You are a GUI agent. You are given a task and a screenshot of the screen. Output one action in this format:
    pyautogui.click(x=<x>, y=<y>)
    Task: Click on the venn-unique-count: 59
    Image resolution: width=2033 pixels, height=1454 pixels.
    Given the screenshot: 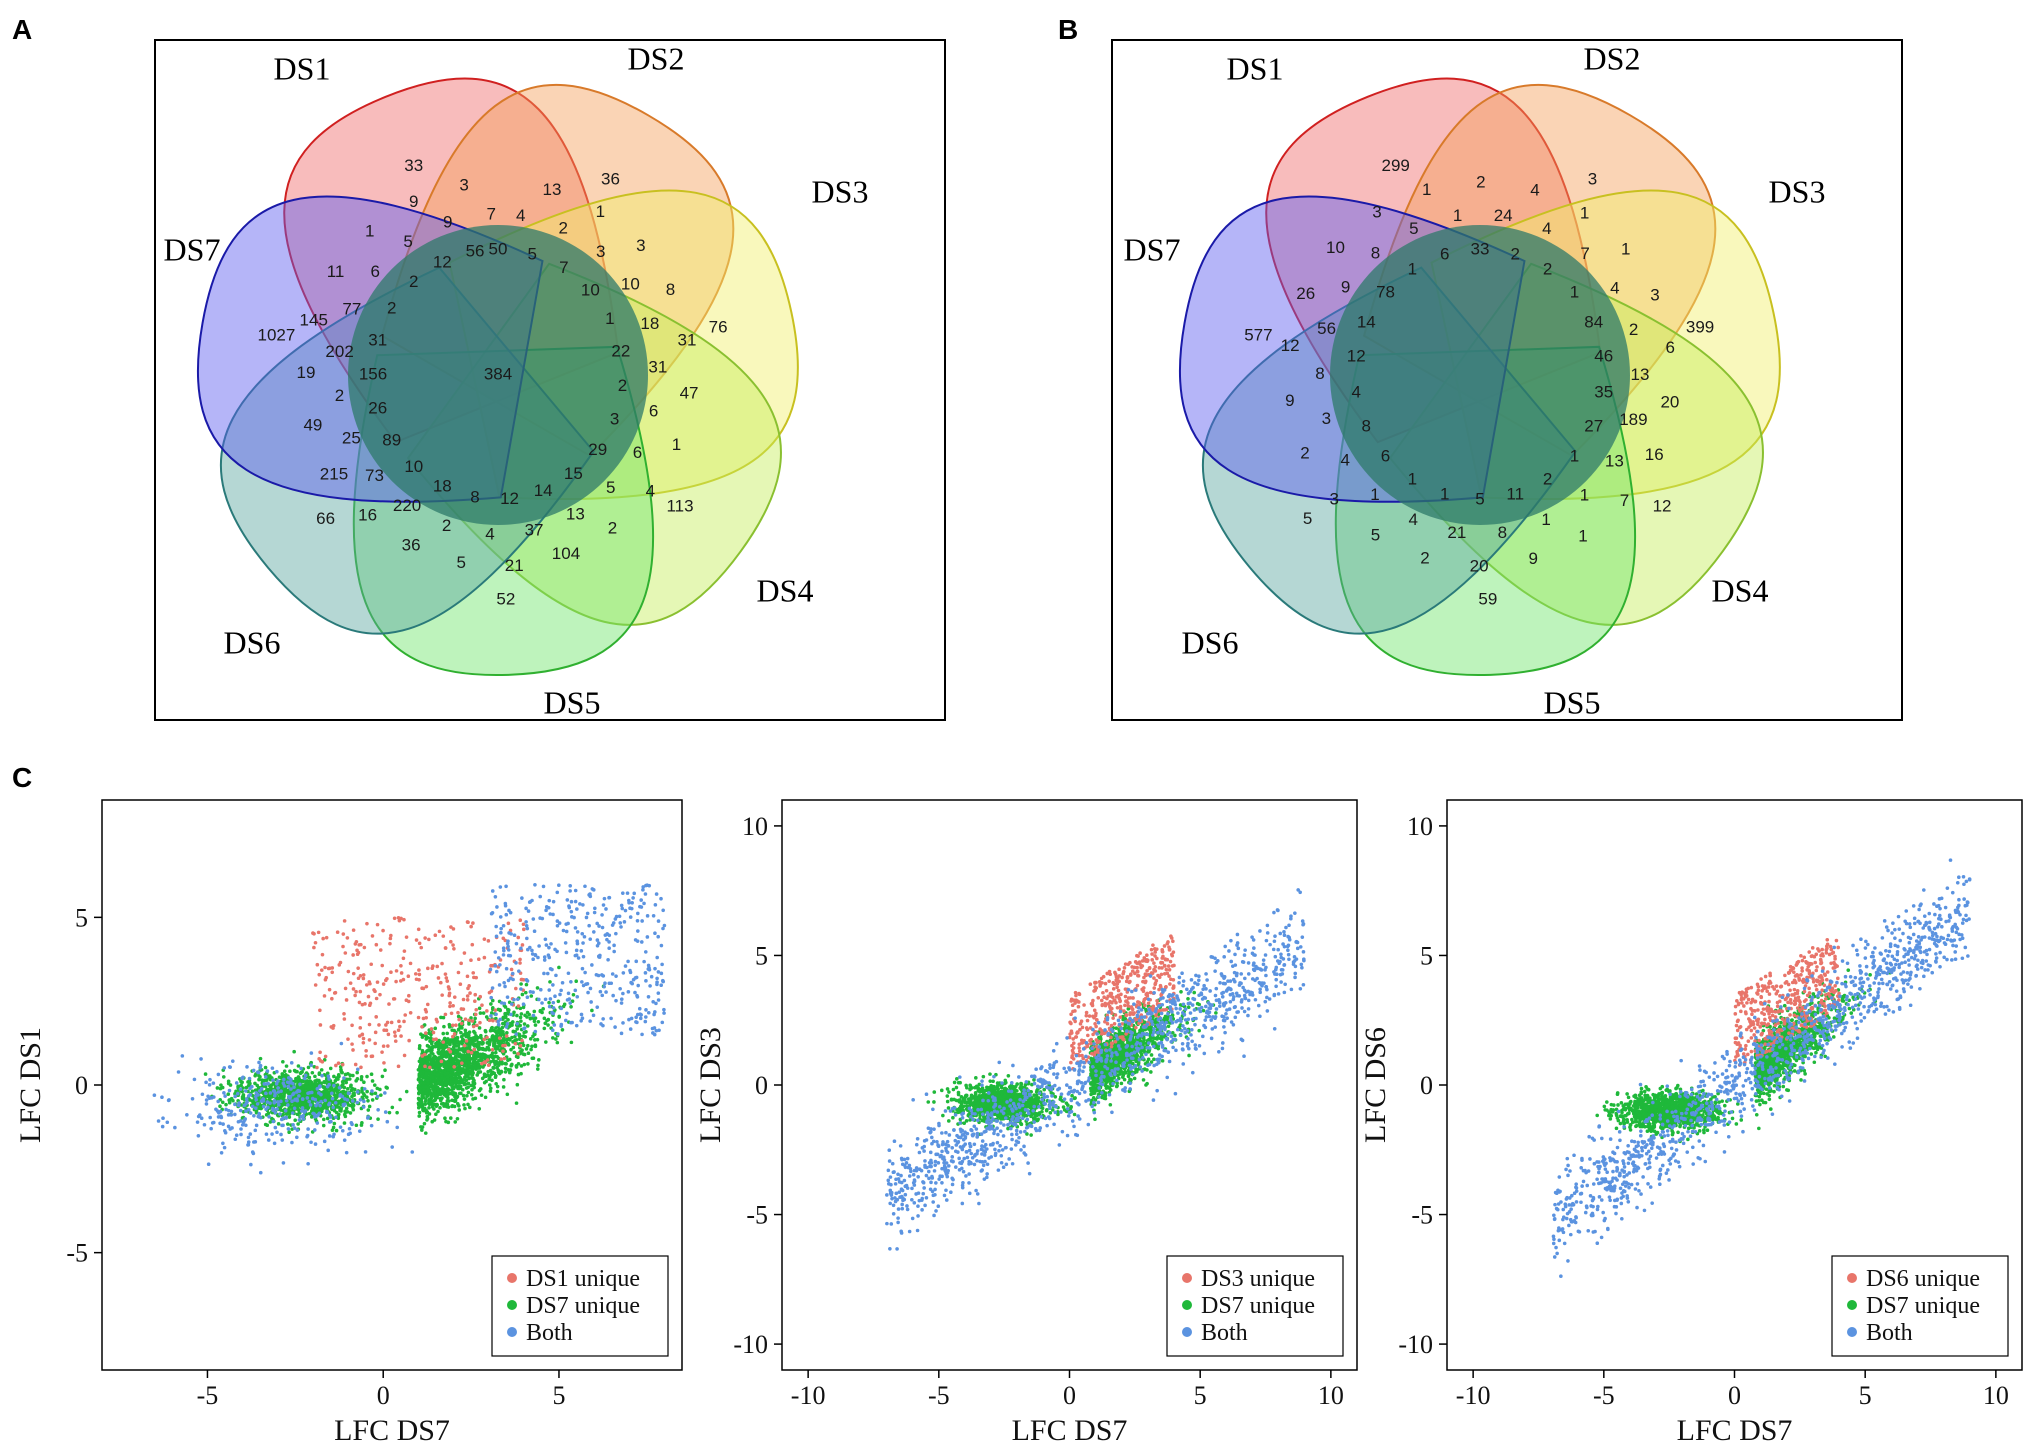 What is the action you would take?
    pyautogui.click(x=1487, y=598)
    